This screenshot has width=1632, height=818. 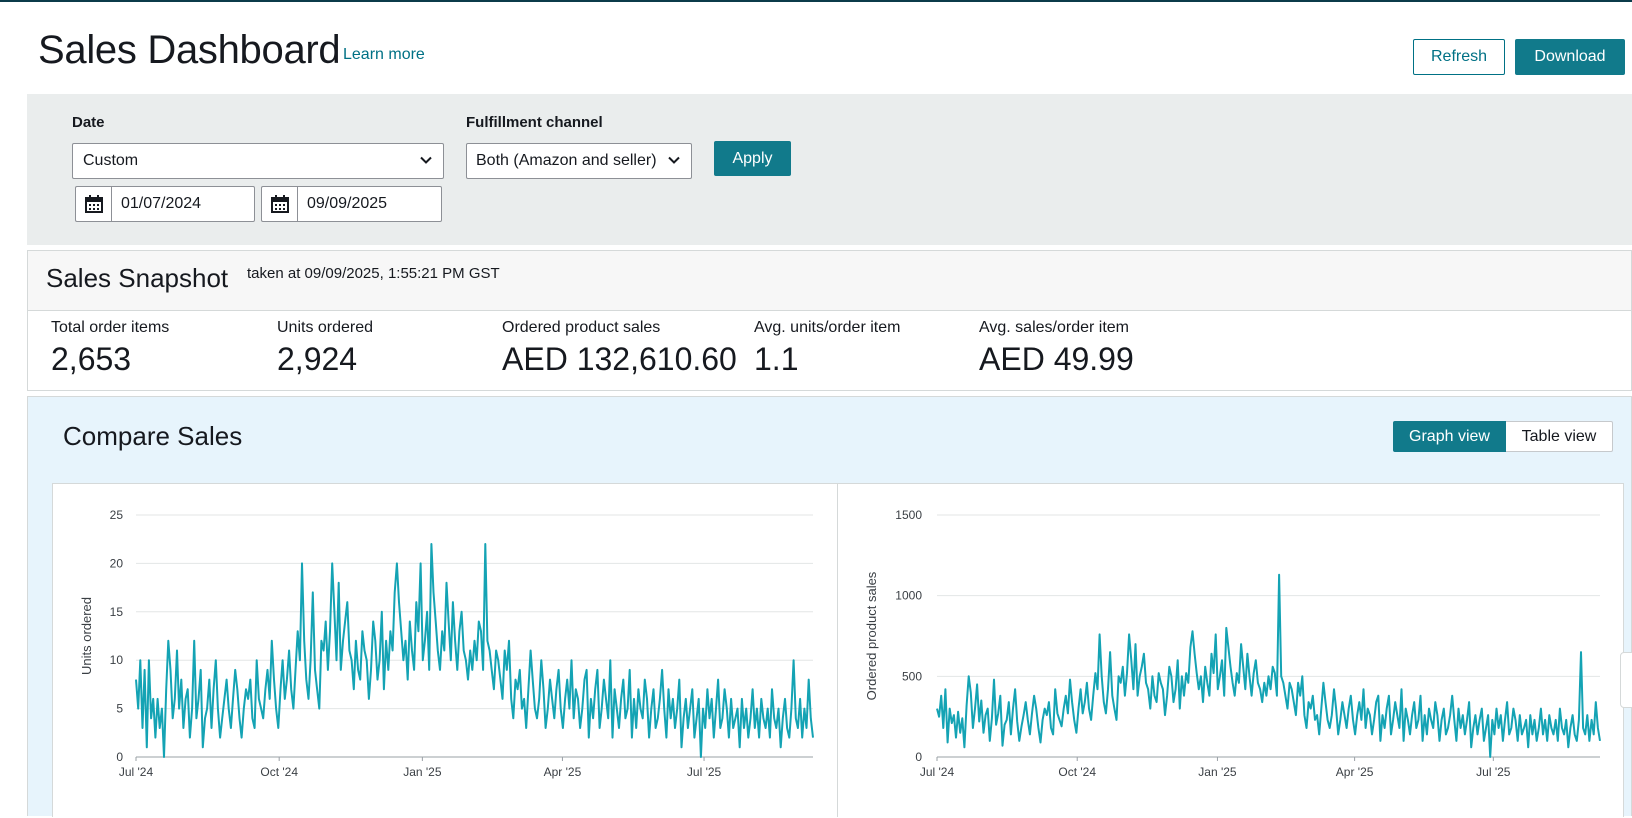 I want to click on start-date-input: 01/07/2024, so click(x=183, y=204).